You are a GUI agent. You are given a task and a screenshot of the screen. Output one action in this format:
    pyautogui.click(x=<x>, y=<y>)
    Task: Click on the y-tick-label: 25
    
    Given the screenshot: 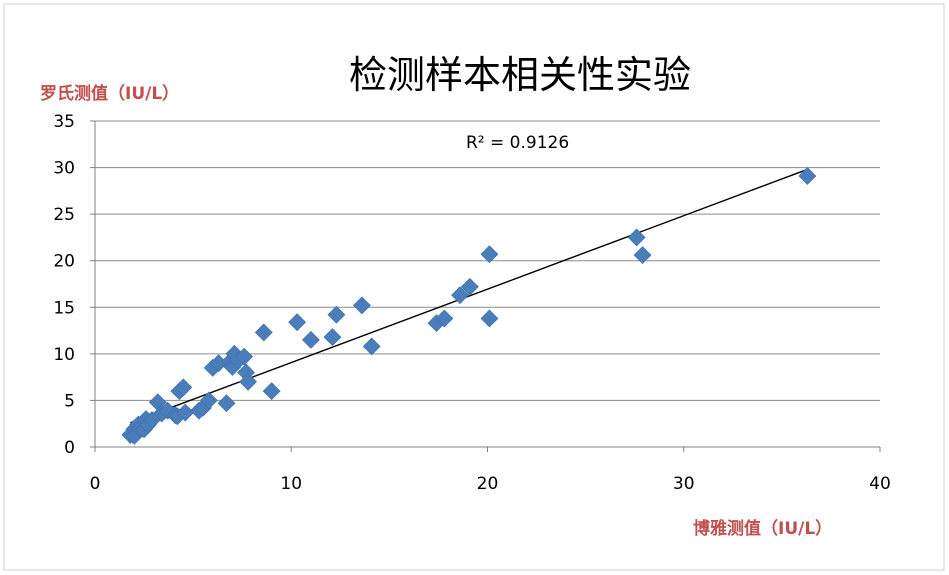 What is the action you would take?
    pyautogui.click(x=64, y=215)
    